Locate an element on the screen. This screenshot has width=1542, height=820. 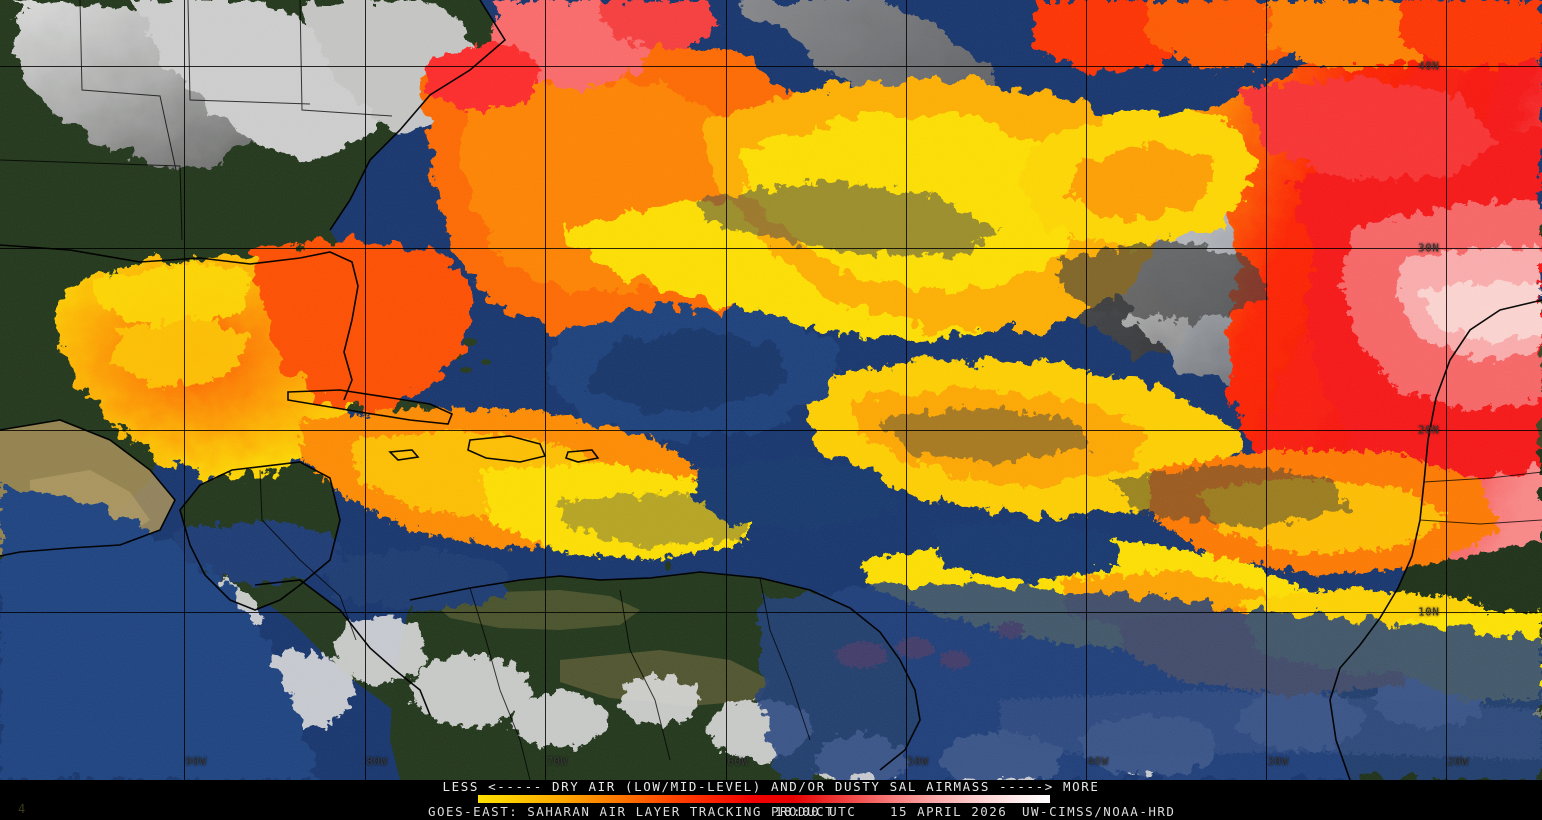
caption-time: 18:00 UTC is located at coordinates (816, 811).